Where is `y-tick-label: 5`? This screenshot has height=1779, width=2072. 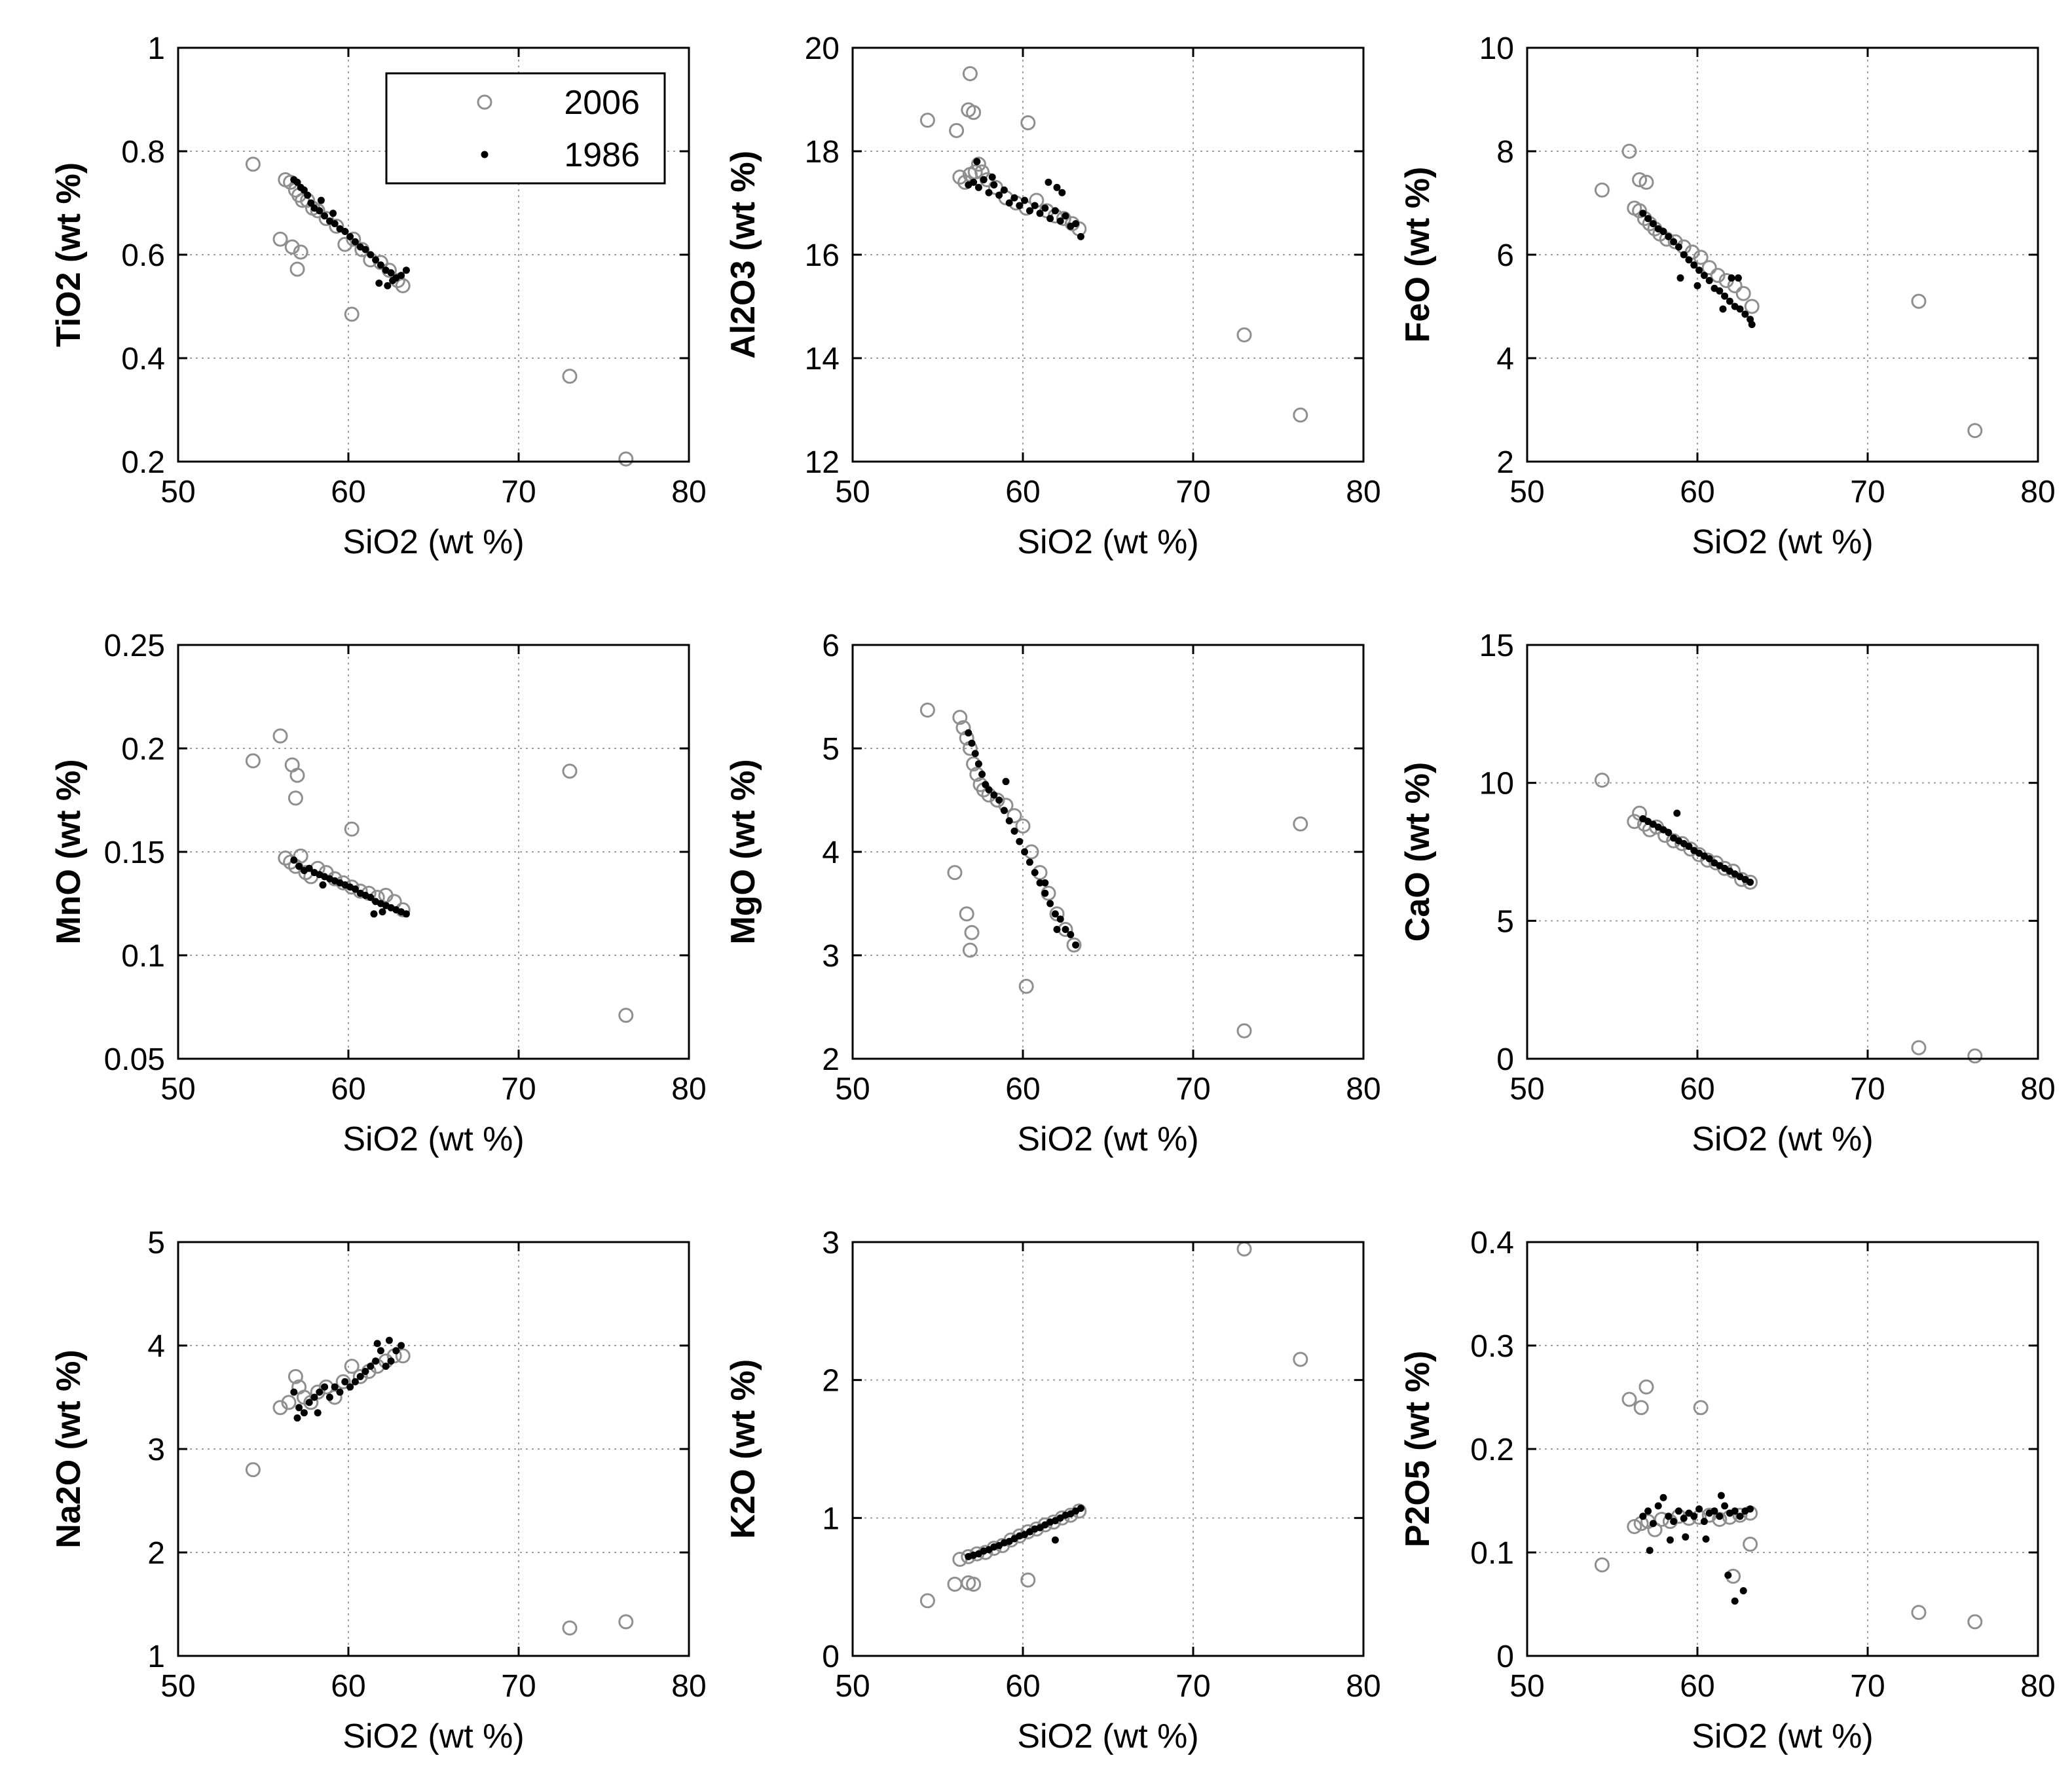
y-tick-label: 5 is located at coordinates (831, 749).